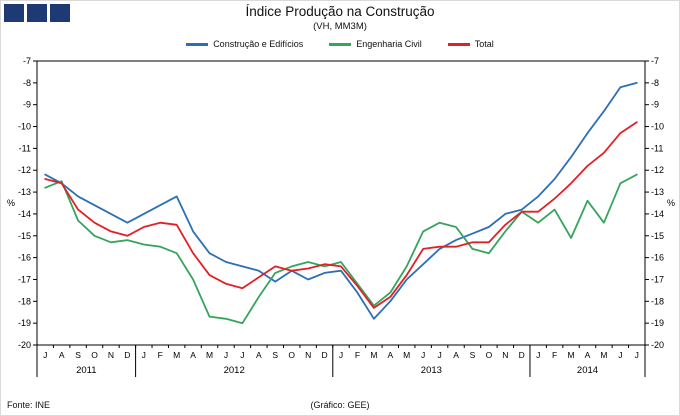 The width and height of the screenshot is (680, 416). I want to click on svg-text: 2014, so click(587, 370).